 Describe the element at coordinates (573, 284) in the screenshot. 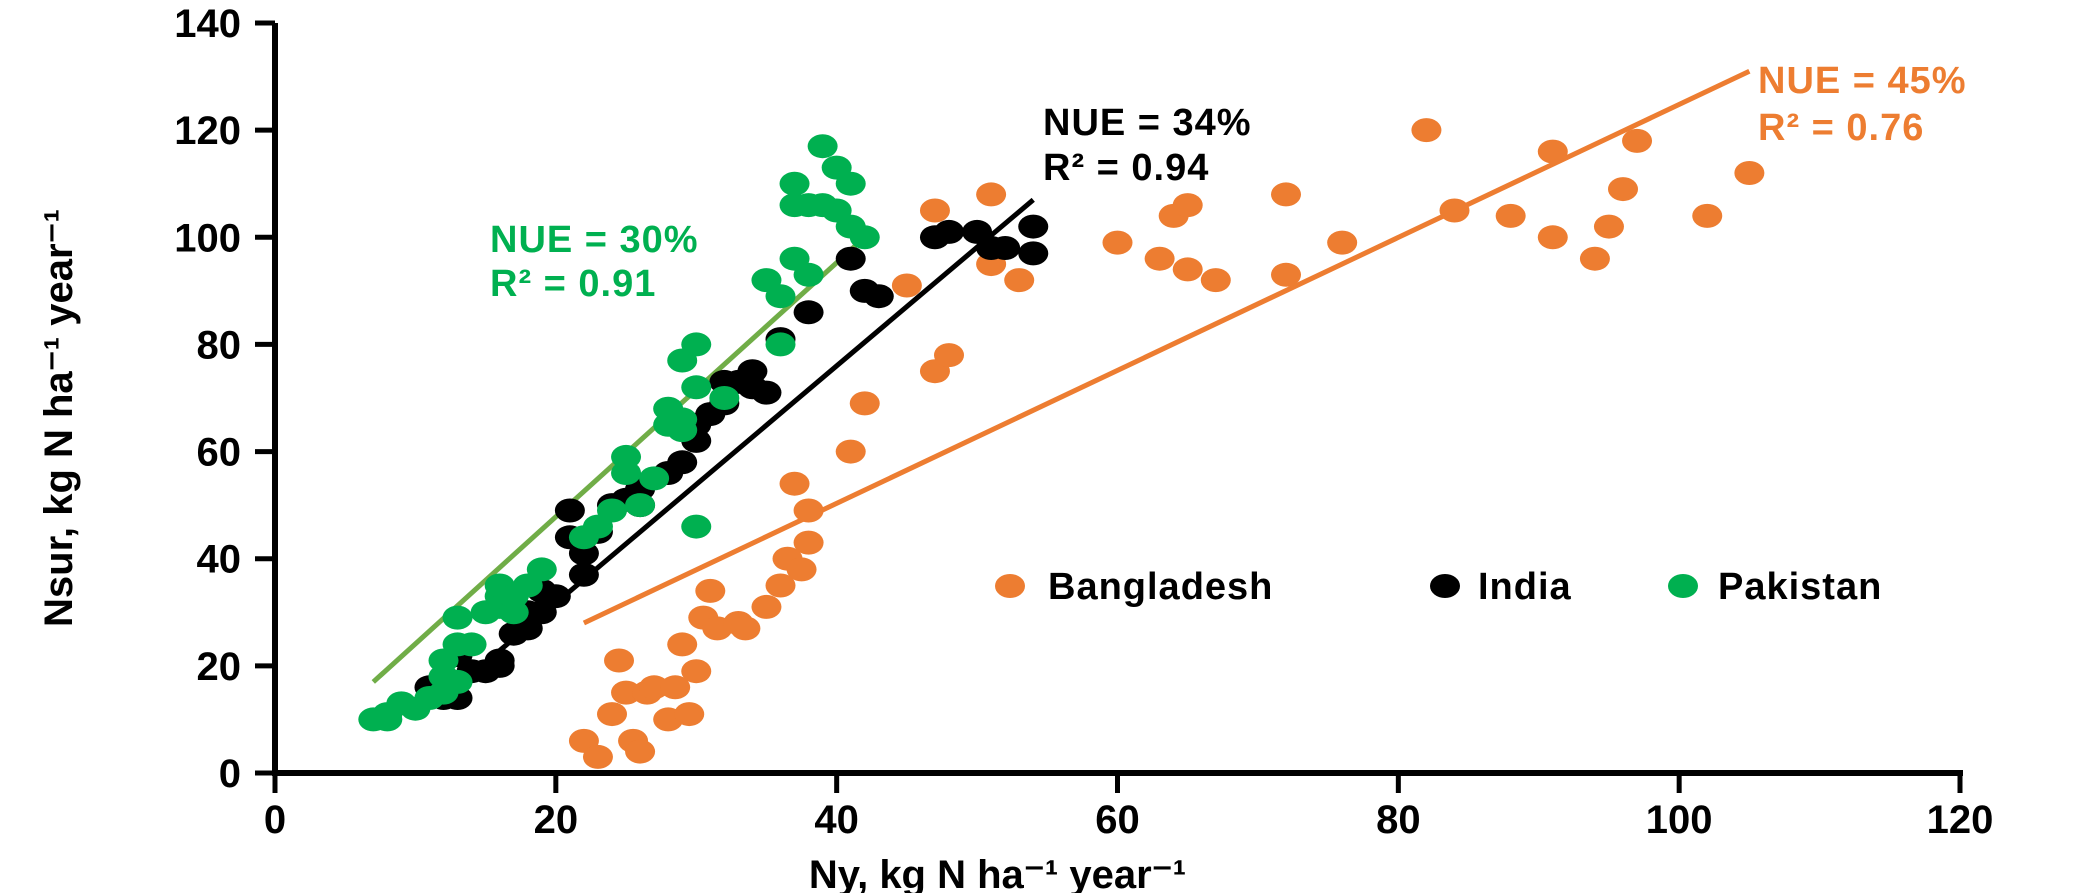

I see `r2-label: R² = 0.91` at that location.